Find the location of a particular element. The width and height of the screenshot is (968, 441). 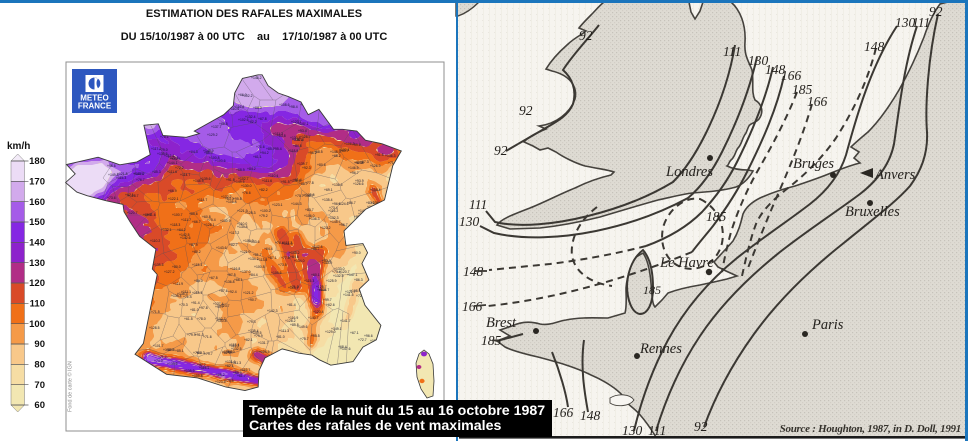

svg-text: +81.4 is located at coordinates (291, 305).